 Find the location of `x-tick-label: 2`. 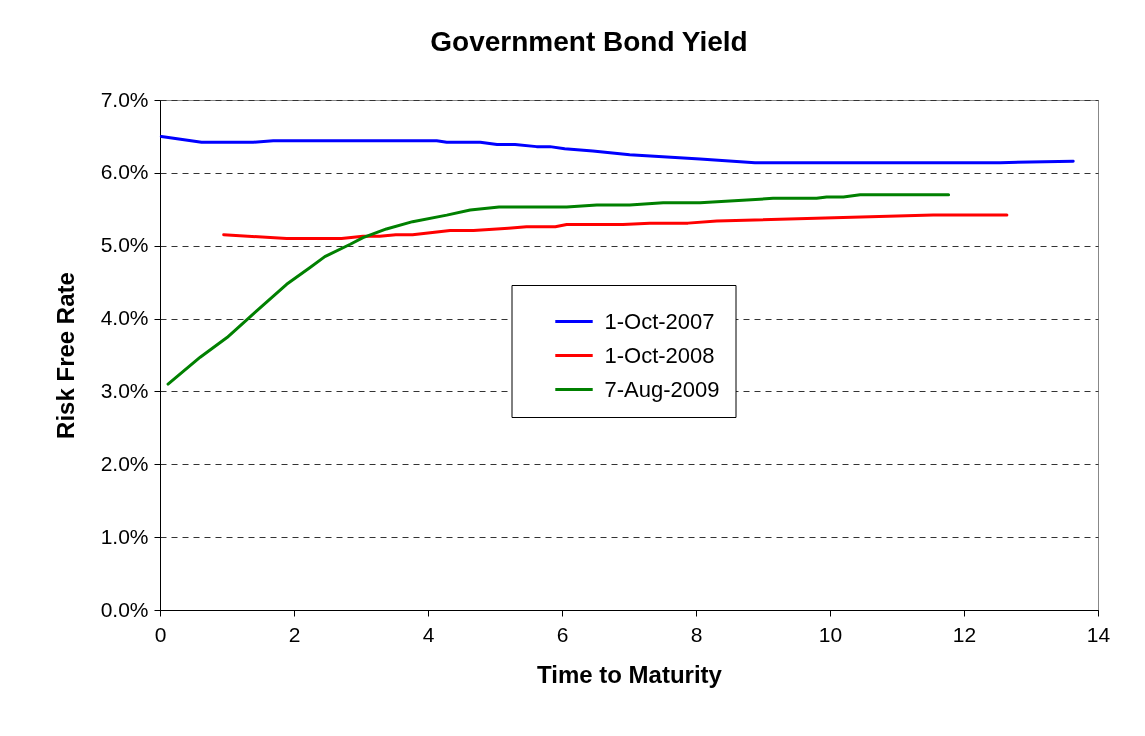

x-tick-label: 2 is located at coordinates (294, 634).